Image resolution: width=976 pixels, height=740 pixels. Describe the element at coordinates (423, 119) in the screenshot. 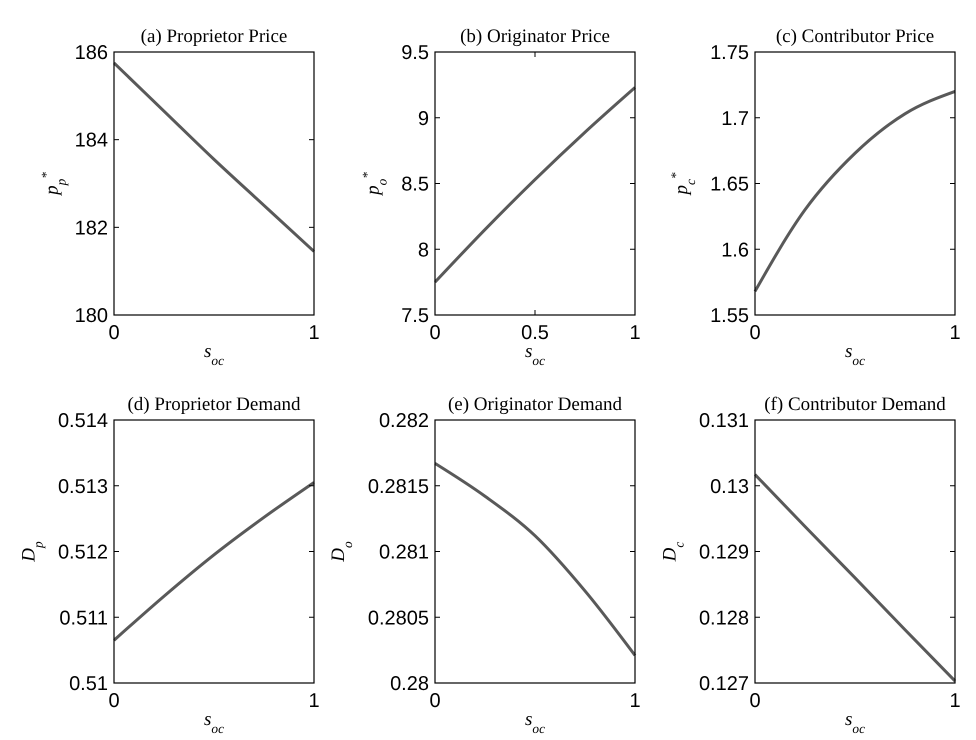

I see `y-tick-label: 9` at that location.